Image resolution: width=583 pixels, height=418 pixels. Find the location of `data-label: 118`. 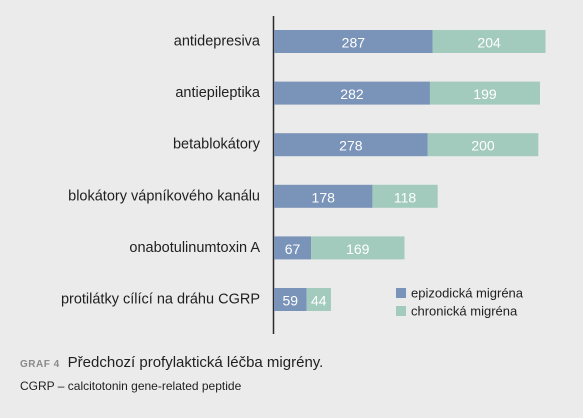

data-label: 118 is located at coordinates (405, 197).